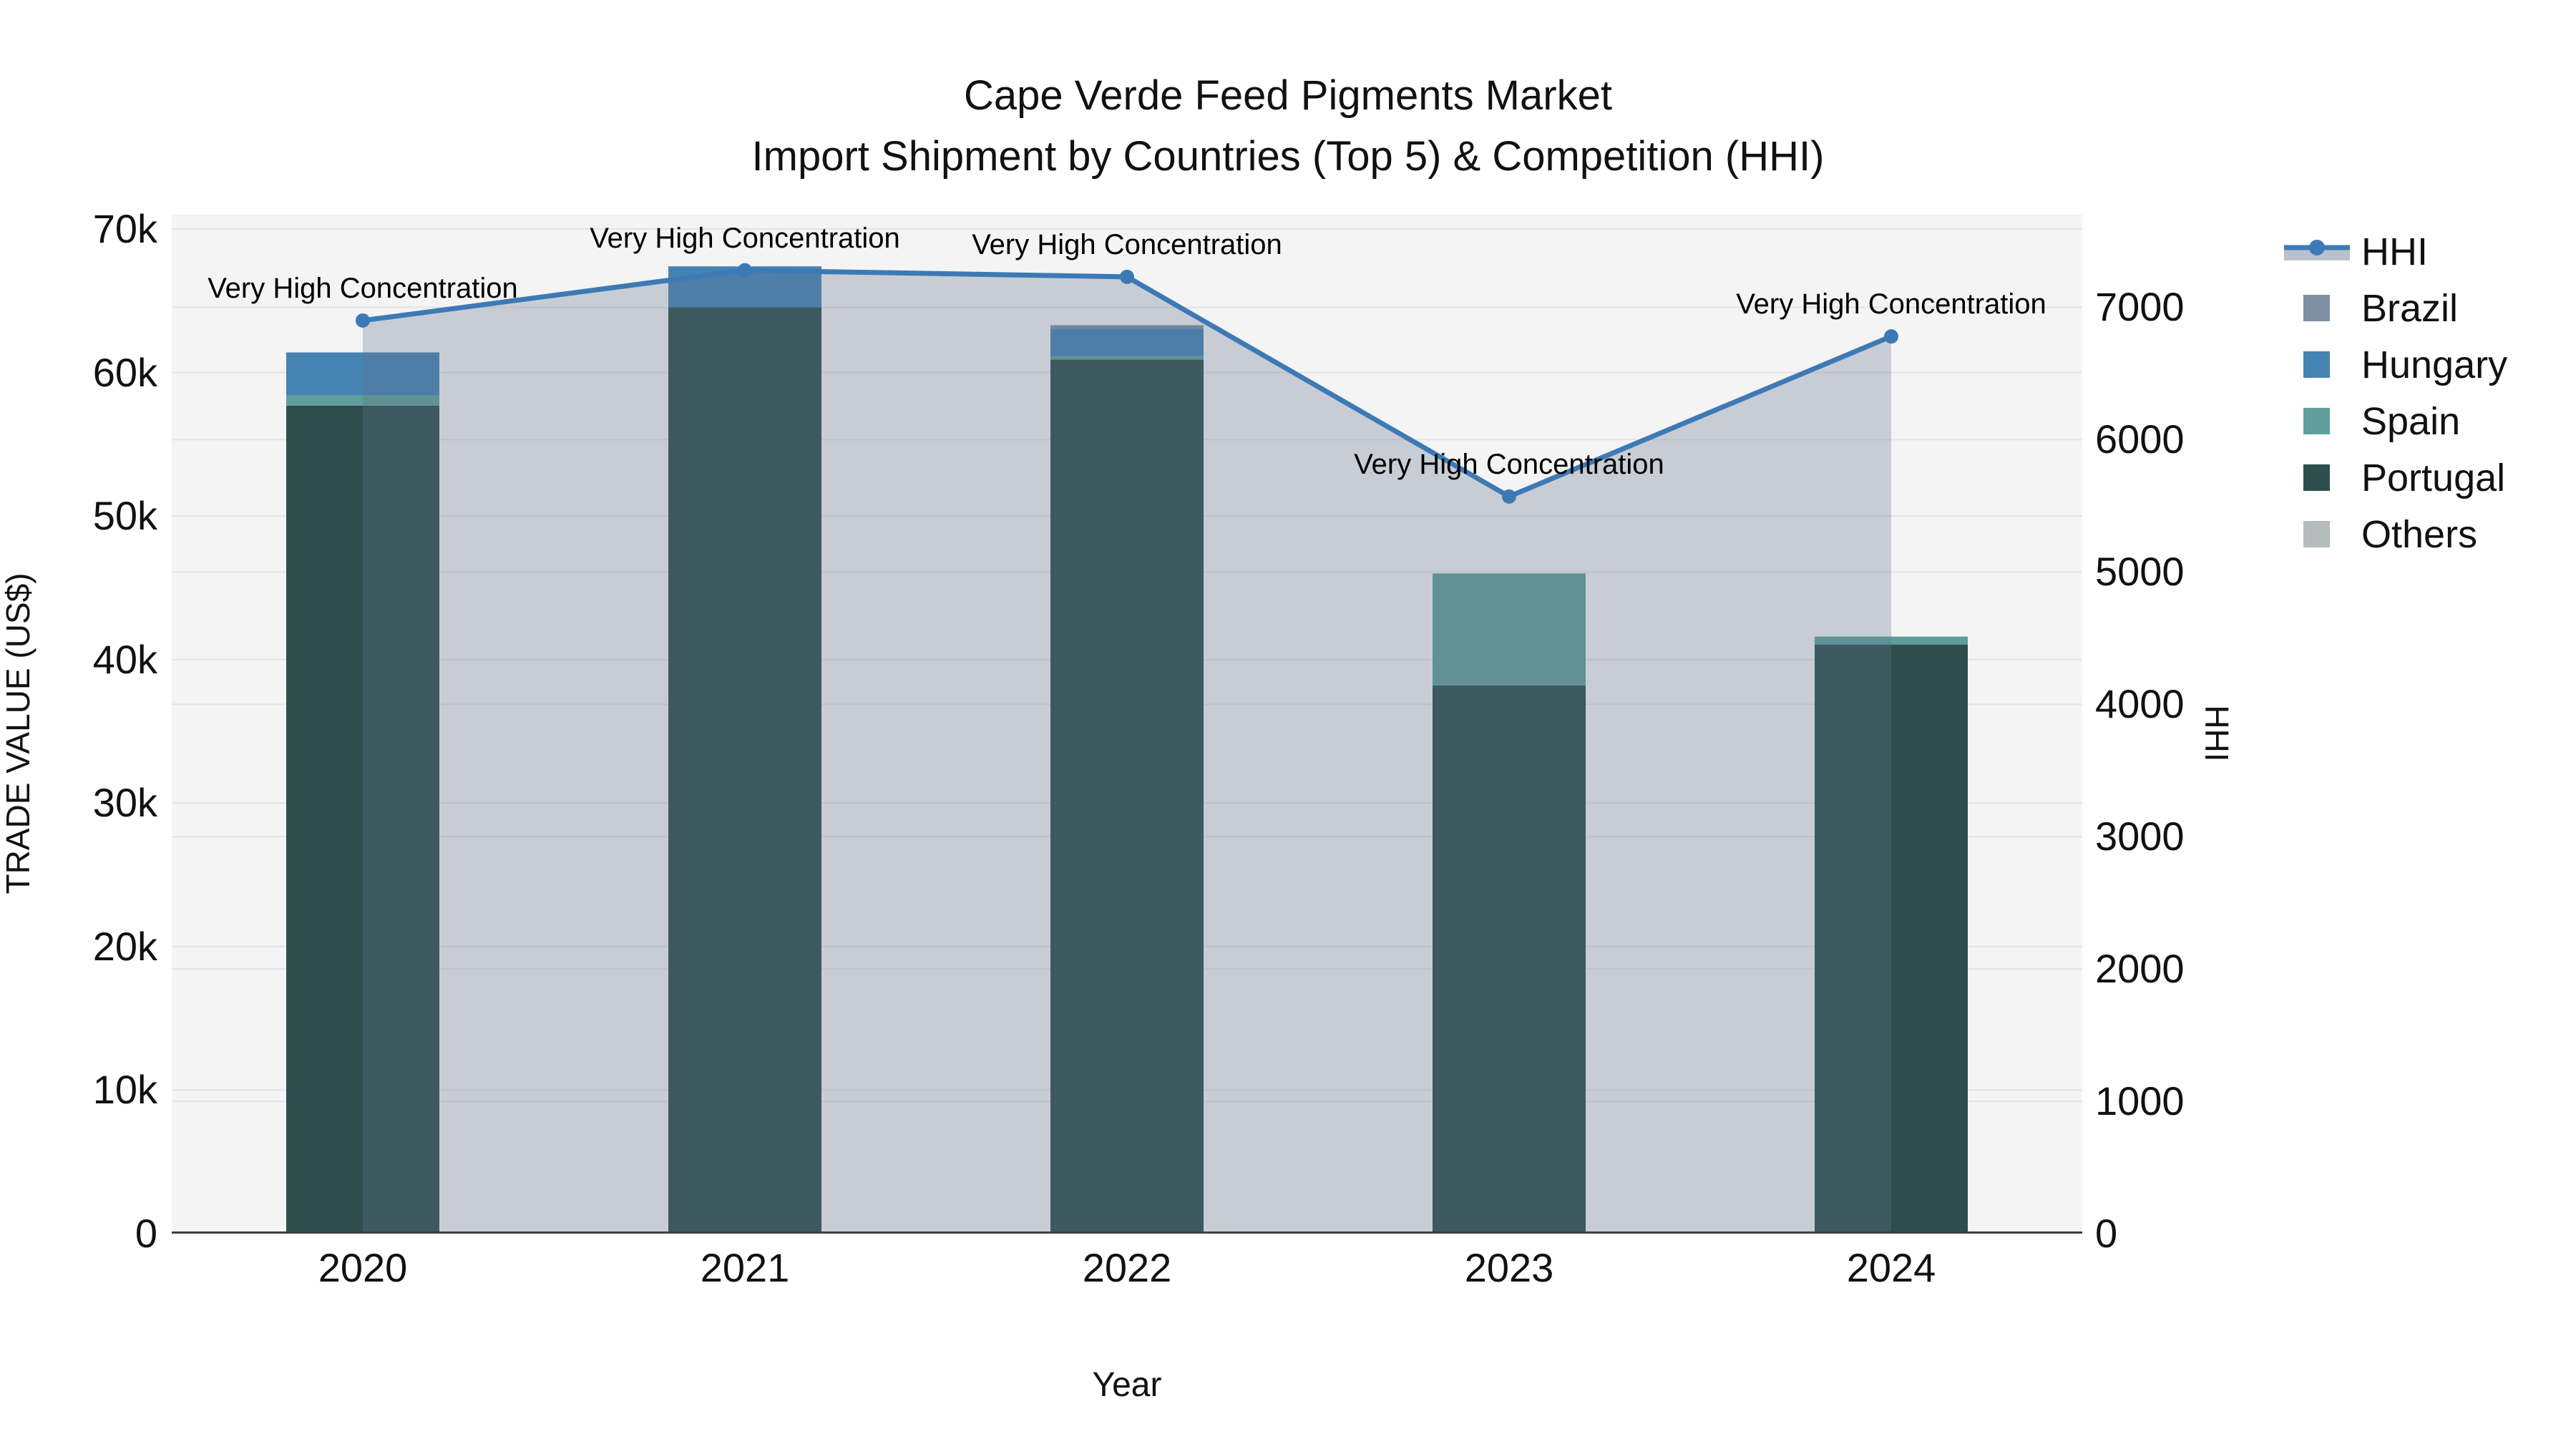 The image size is (2576, 1449). I want to click on legend-item-spain: Spain, so click(2427, 421).